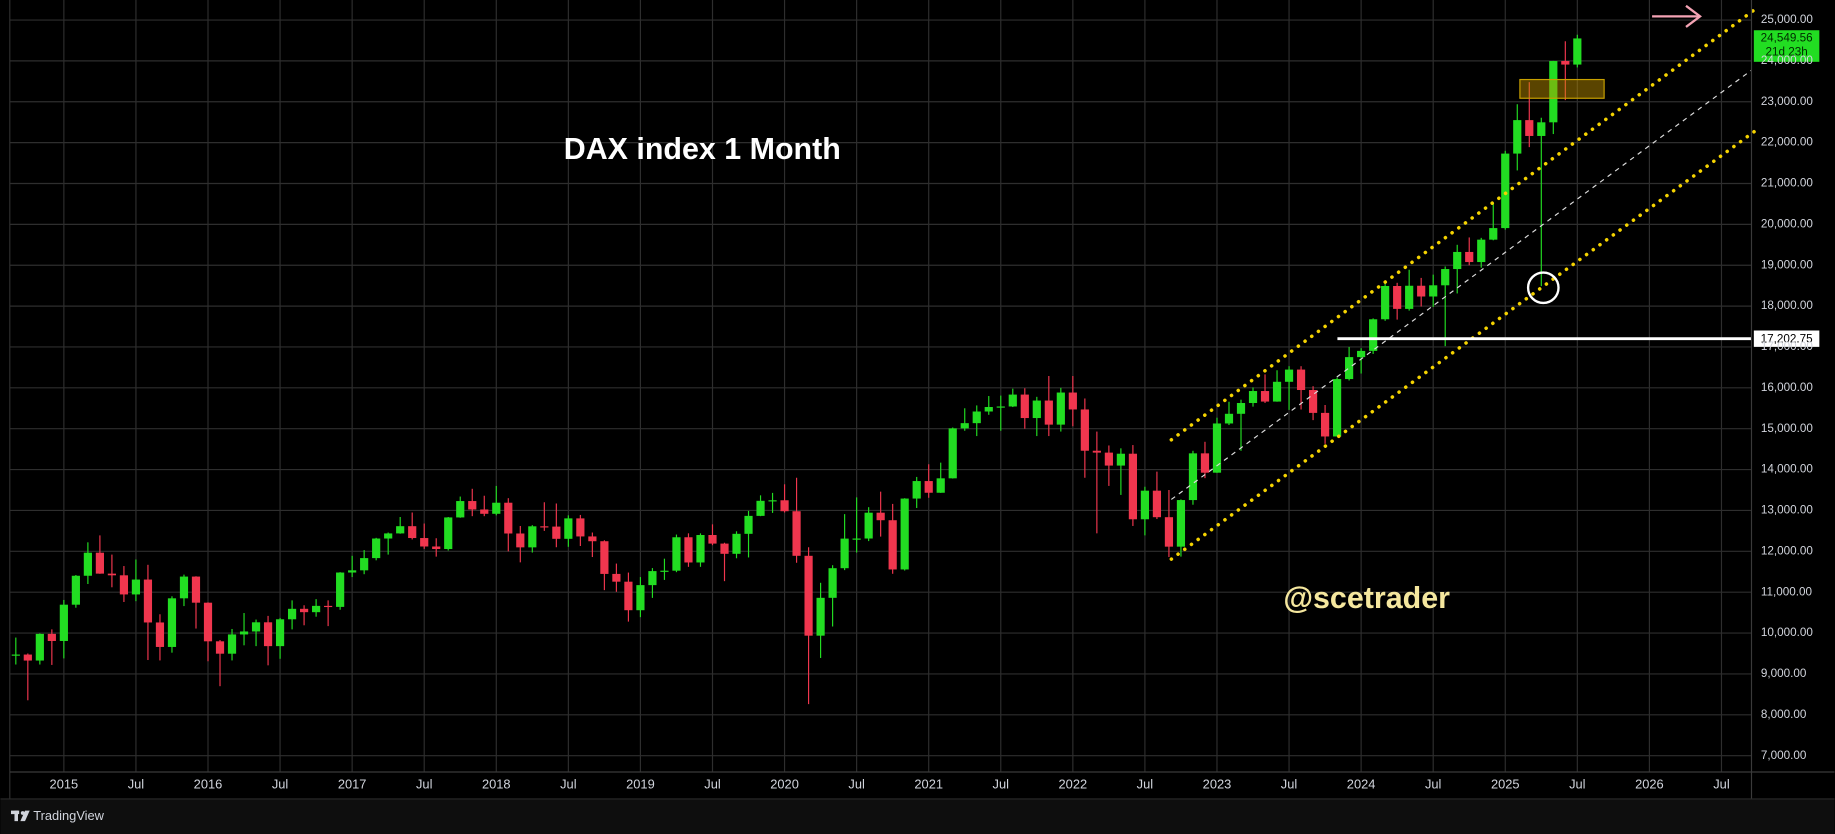 This screenshot has width=1835, height=834. Describe the element at coordinates (1787, 223) in the screenshot. I see `y-tick-label: 20,000.00` at that location.